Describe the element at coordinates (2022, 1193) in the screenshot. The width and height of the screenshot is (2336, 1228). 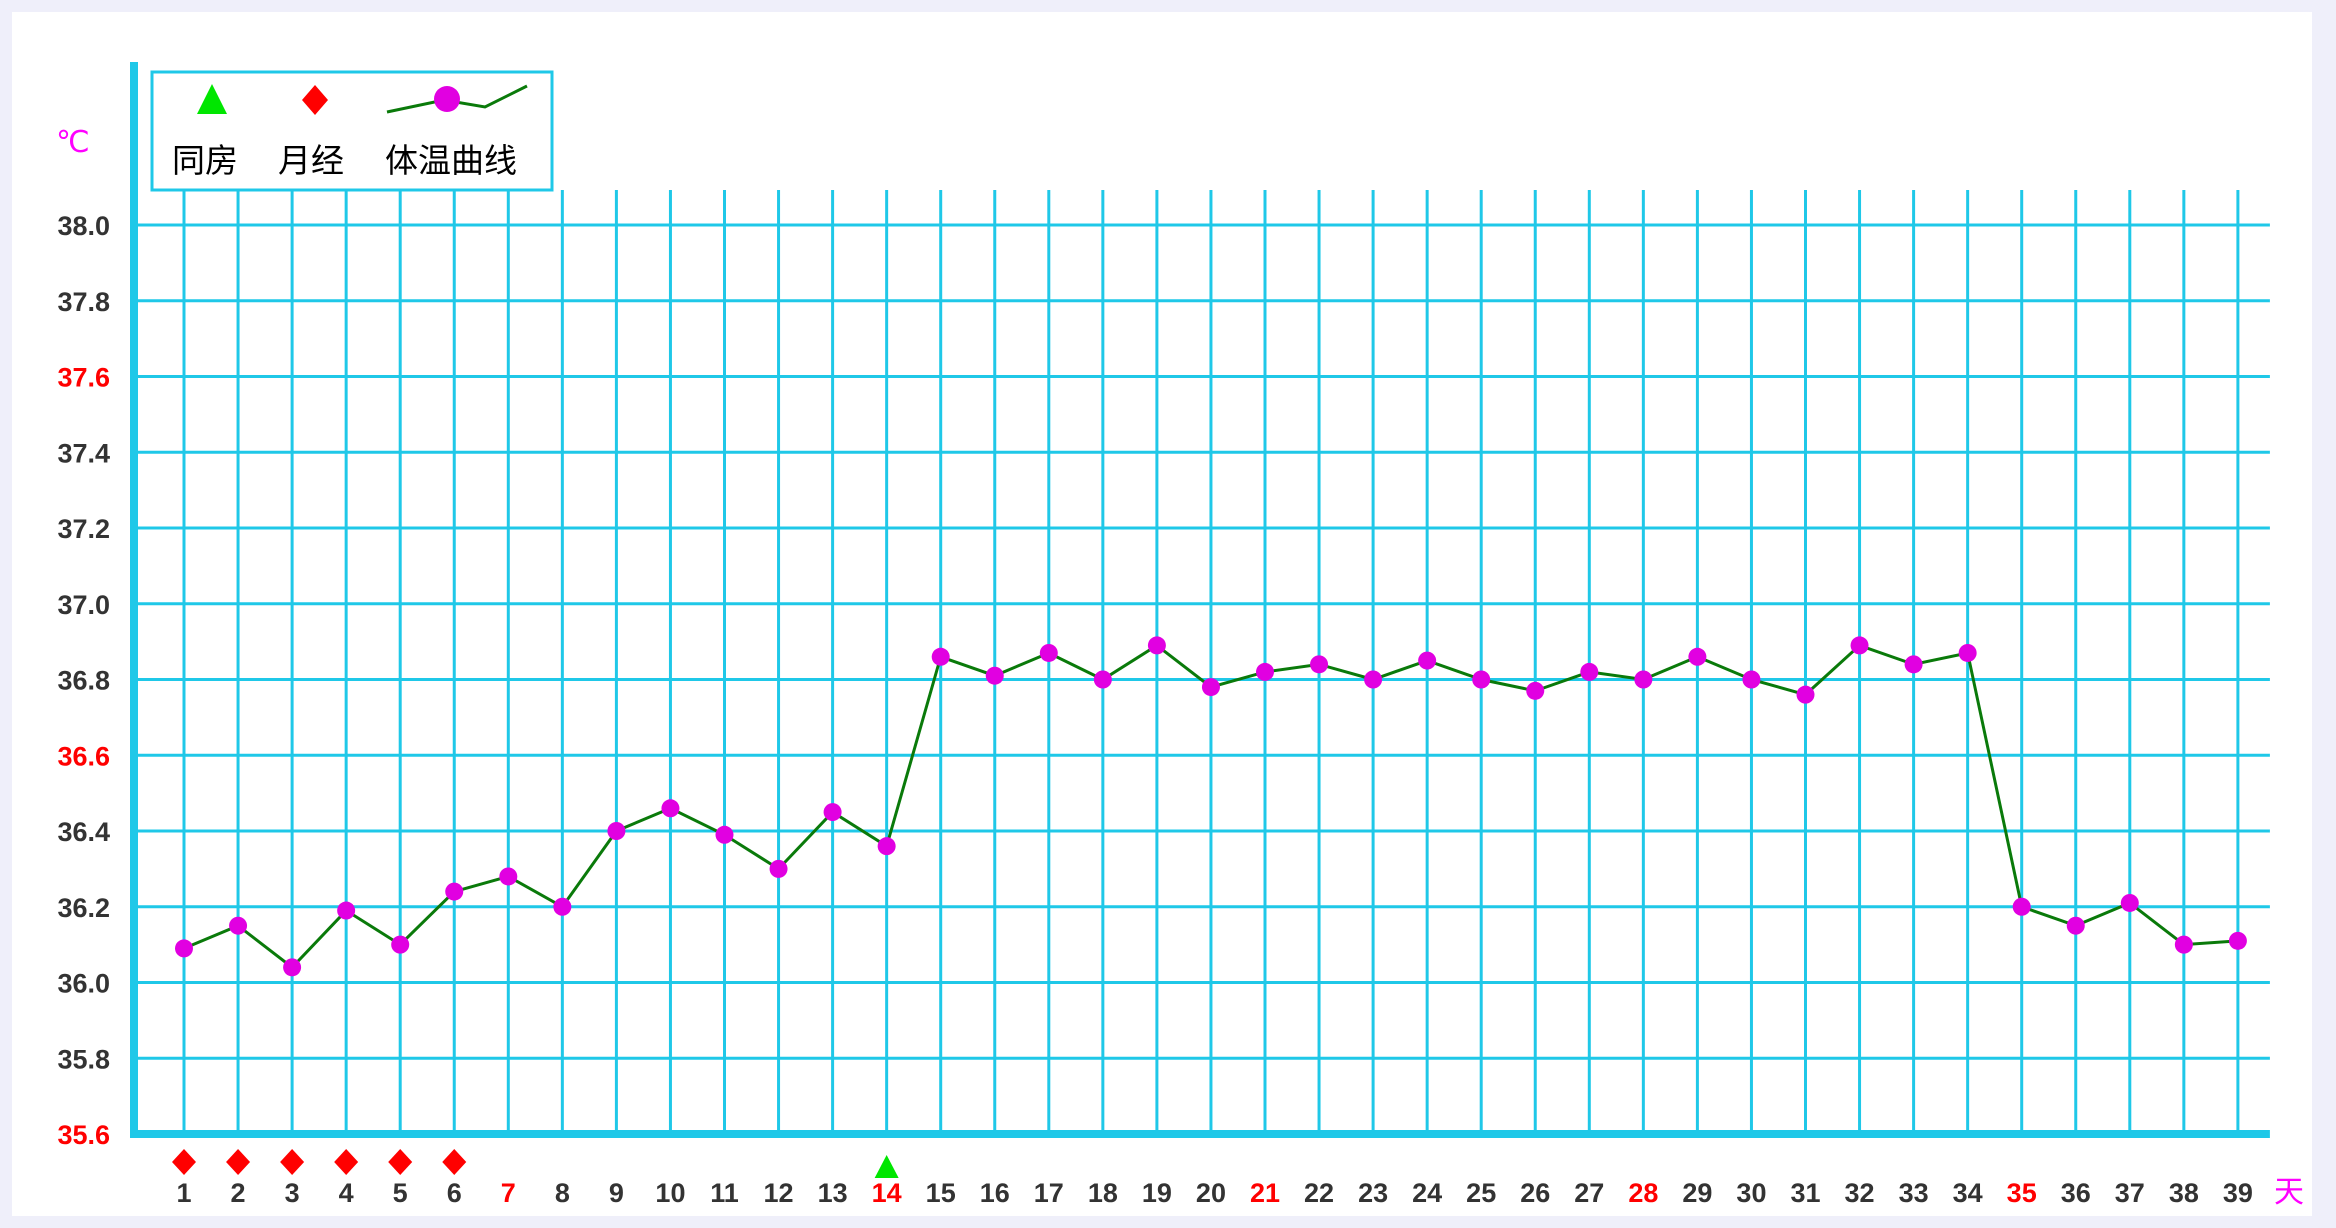
I see `x-tick-label: 35` at that location.